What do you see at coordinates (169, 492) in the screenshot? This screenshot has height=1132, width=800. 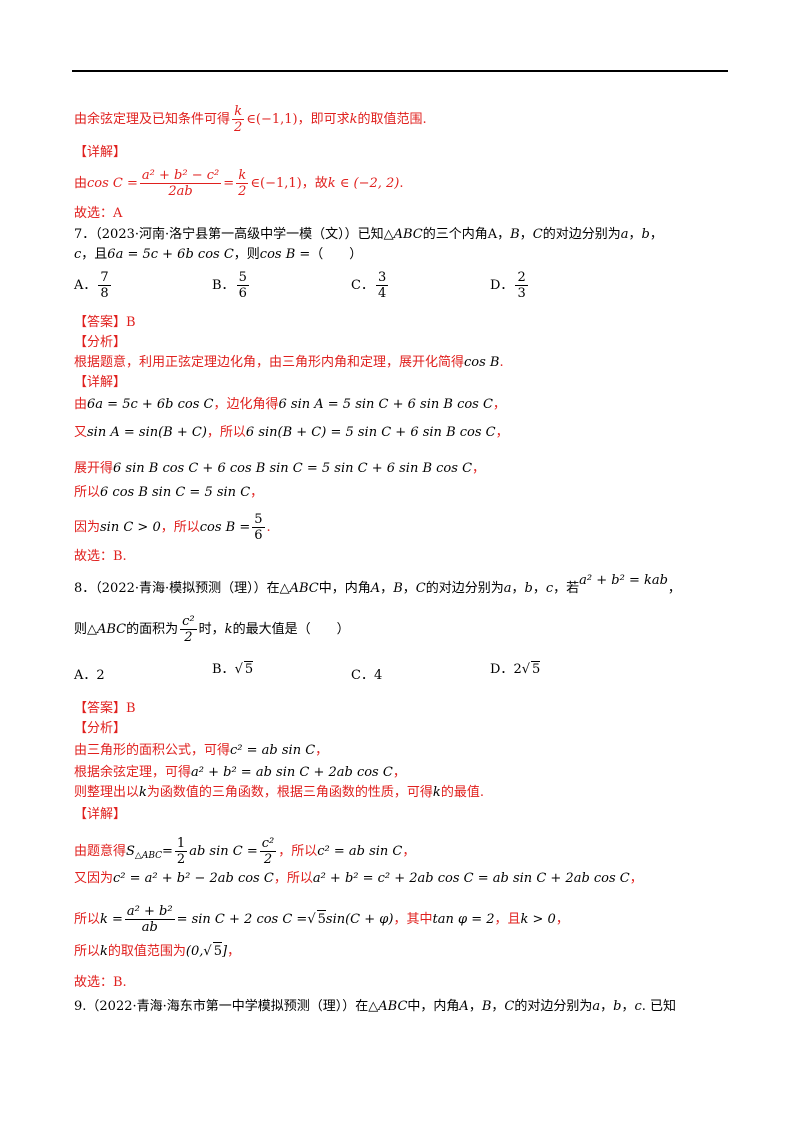 I see `detail-line: 所以6 cos B sin C = 5 sin C，` at bounding box center [169, 492].